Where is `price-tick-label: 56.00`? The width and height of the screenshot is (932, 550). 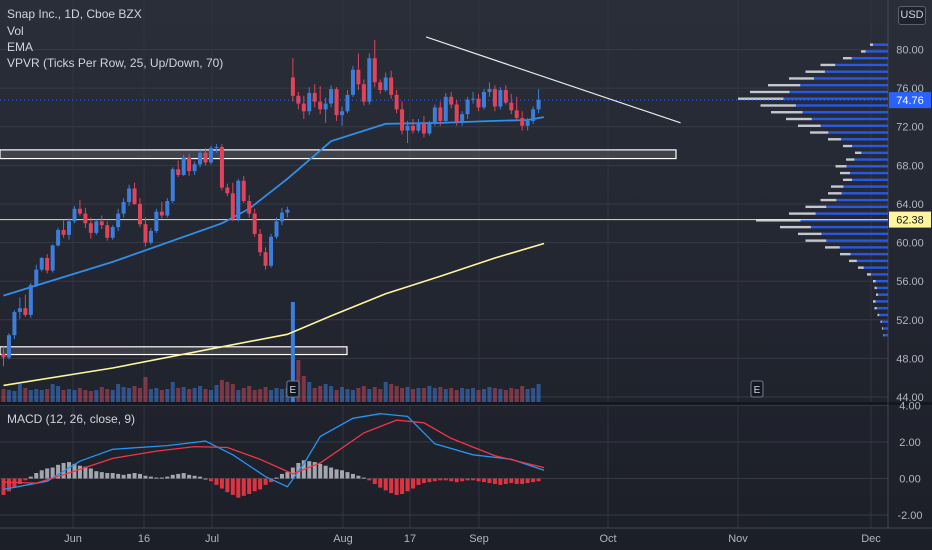 price-tick-label: 56.00 is located at coordinates (910, 282).